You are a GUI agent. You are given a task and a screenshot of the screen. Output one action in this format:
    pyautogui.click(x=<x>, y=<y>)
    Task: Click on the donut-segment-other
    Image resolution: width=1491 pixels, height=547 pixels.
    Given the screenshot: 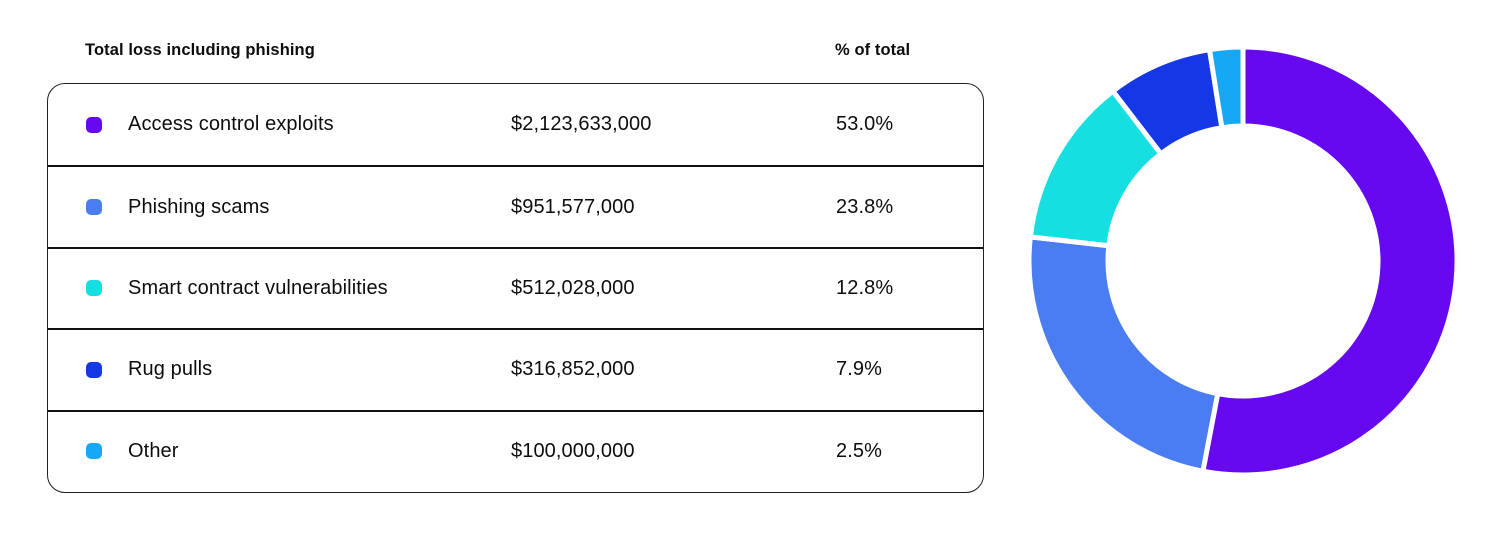 What is the action you would take?
    pyautogui.click(x=1226, y=87)
    